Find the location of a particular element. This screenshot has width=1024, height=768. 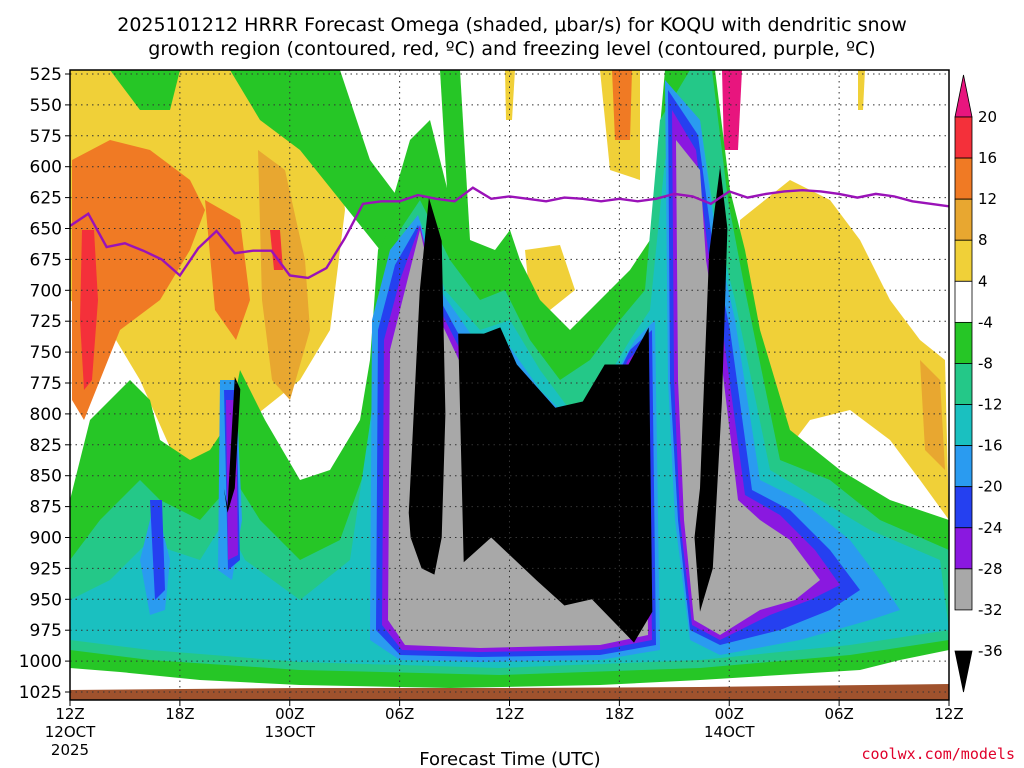

y-tick-label: 550 is located at coordinates (46, 106).